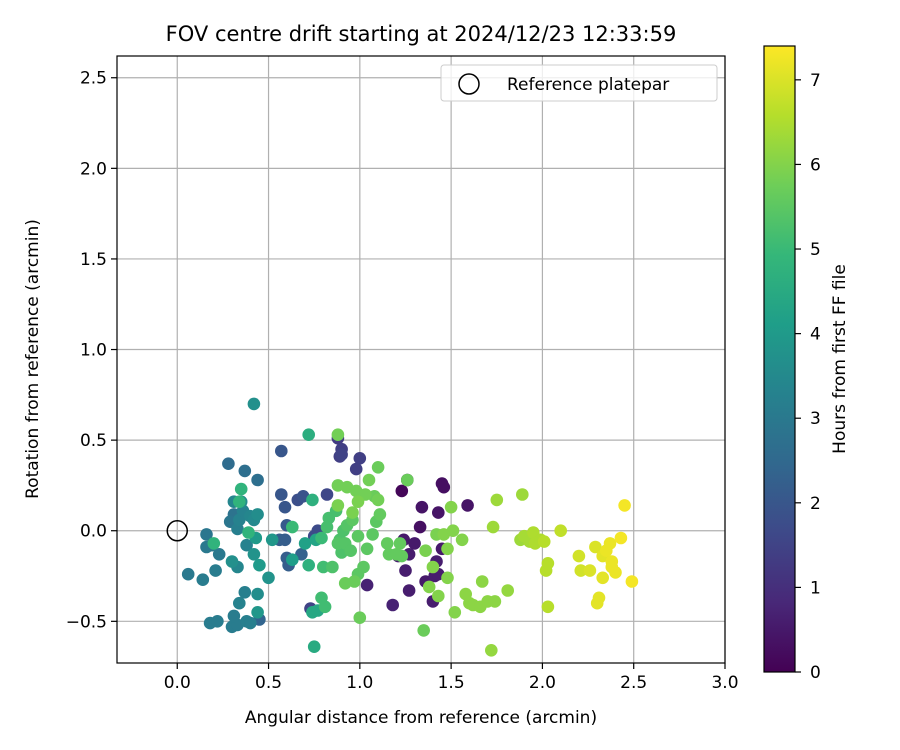  Describe the element at coordinates (815, 419) in the screenshot. I see `colorbar-tick-label: 3` at that location.